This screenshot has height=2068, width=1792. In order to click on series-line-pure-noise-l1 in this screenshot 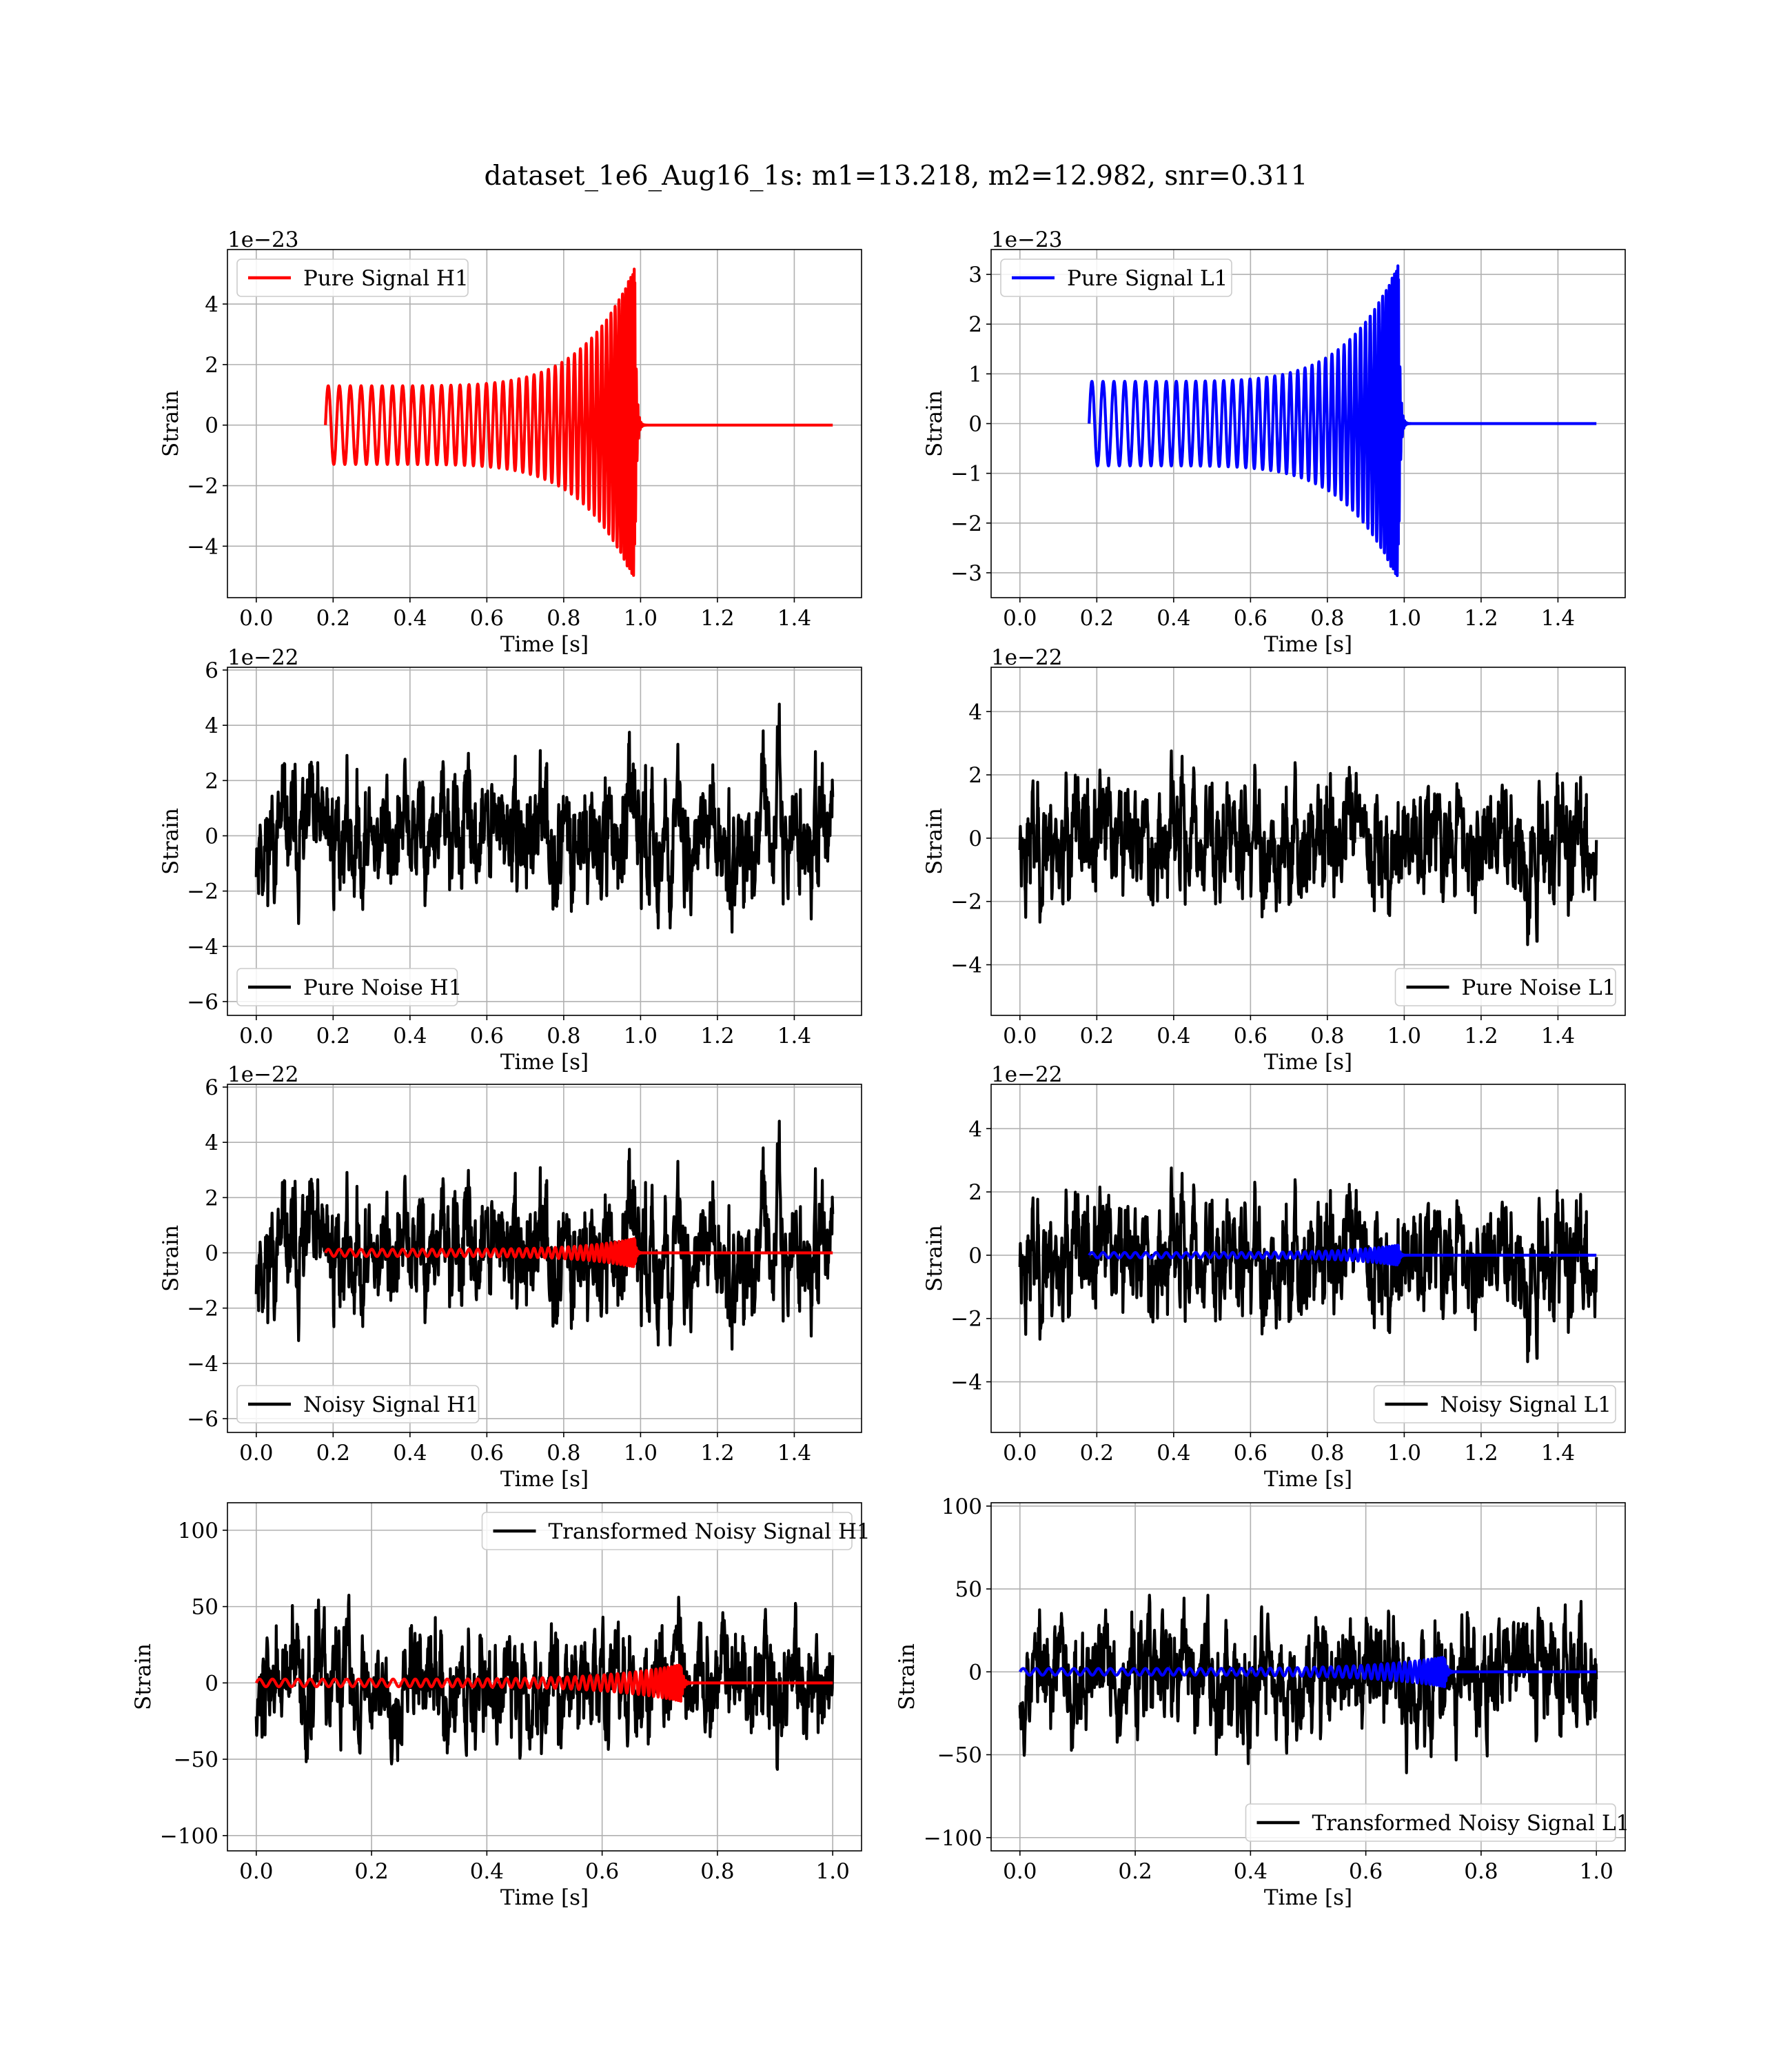, I will do `click(1308, 848)`.